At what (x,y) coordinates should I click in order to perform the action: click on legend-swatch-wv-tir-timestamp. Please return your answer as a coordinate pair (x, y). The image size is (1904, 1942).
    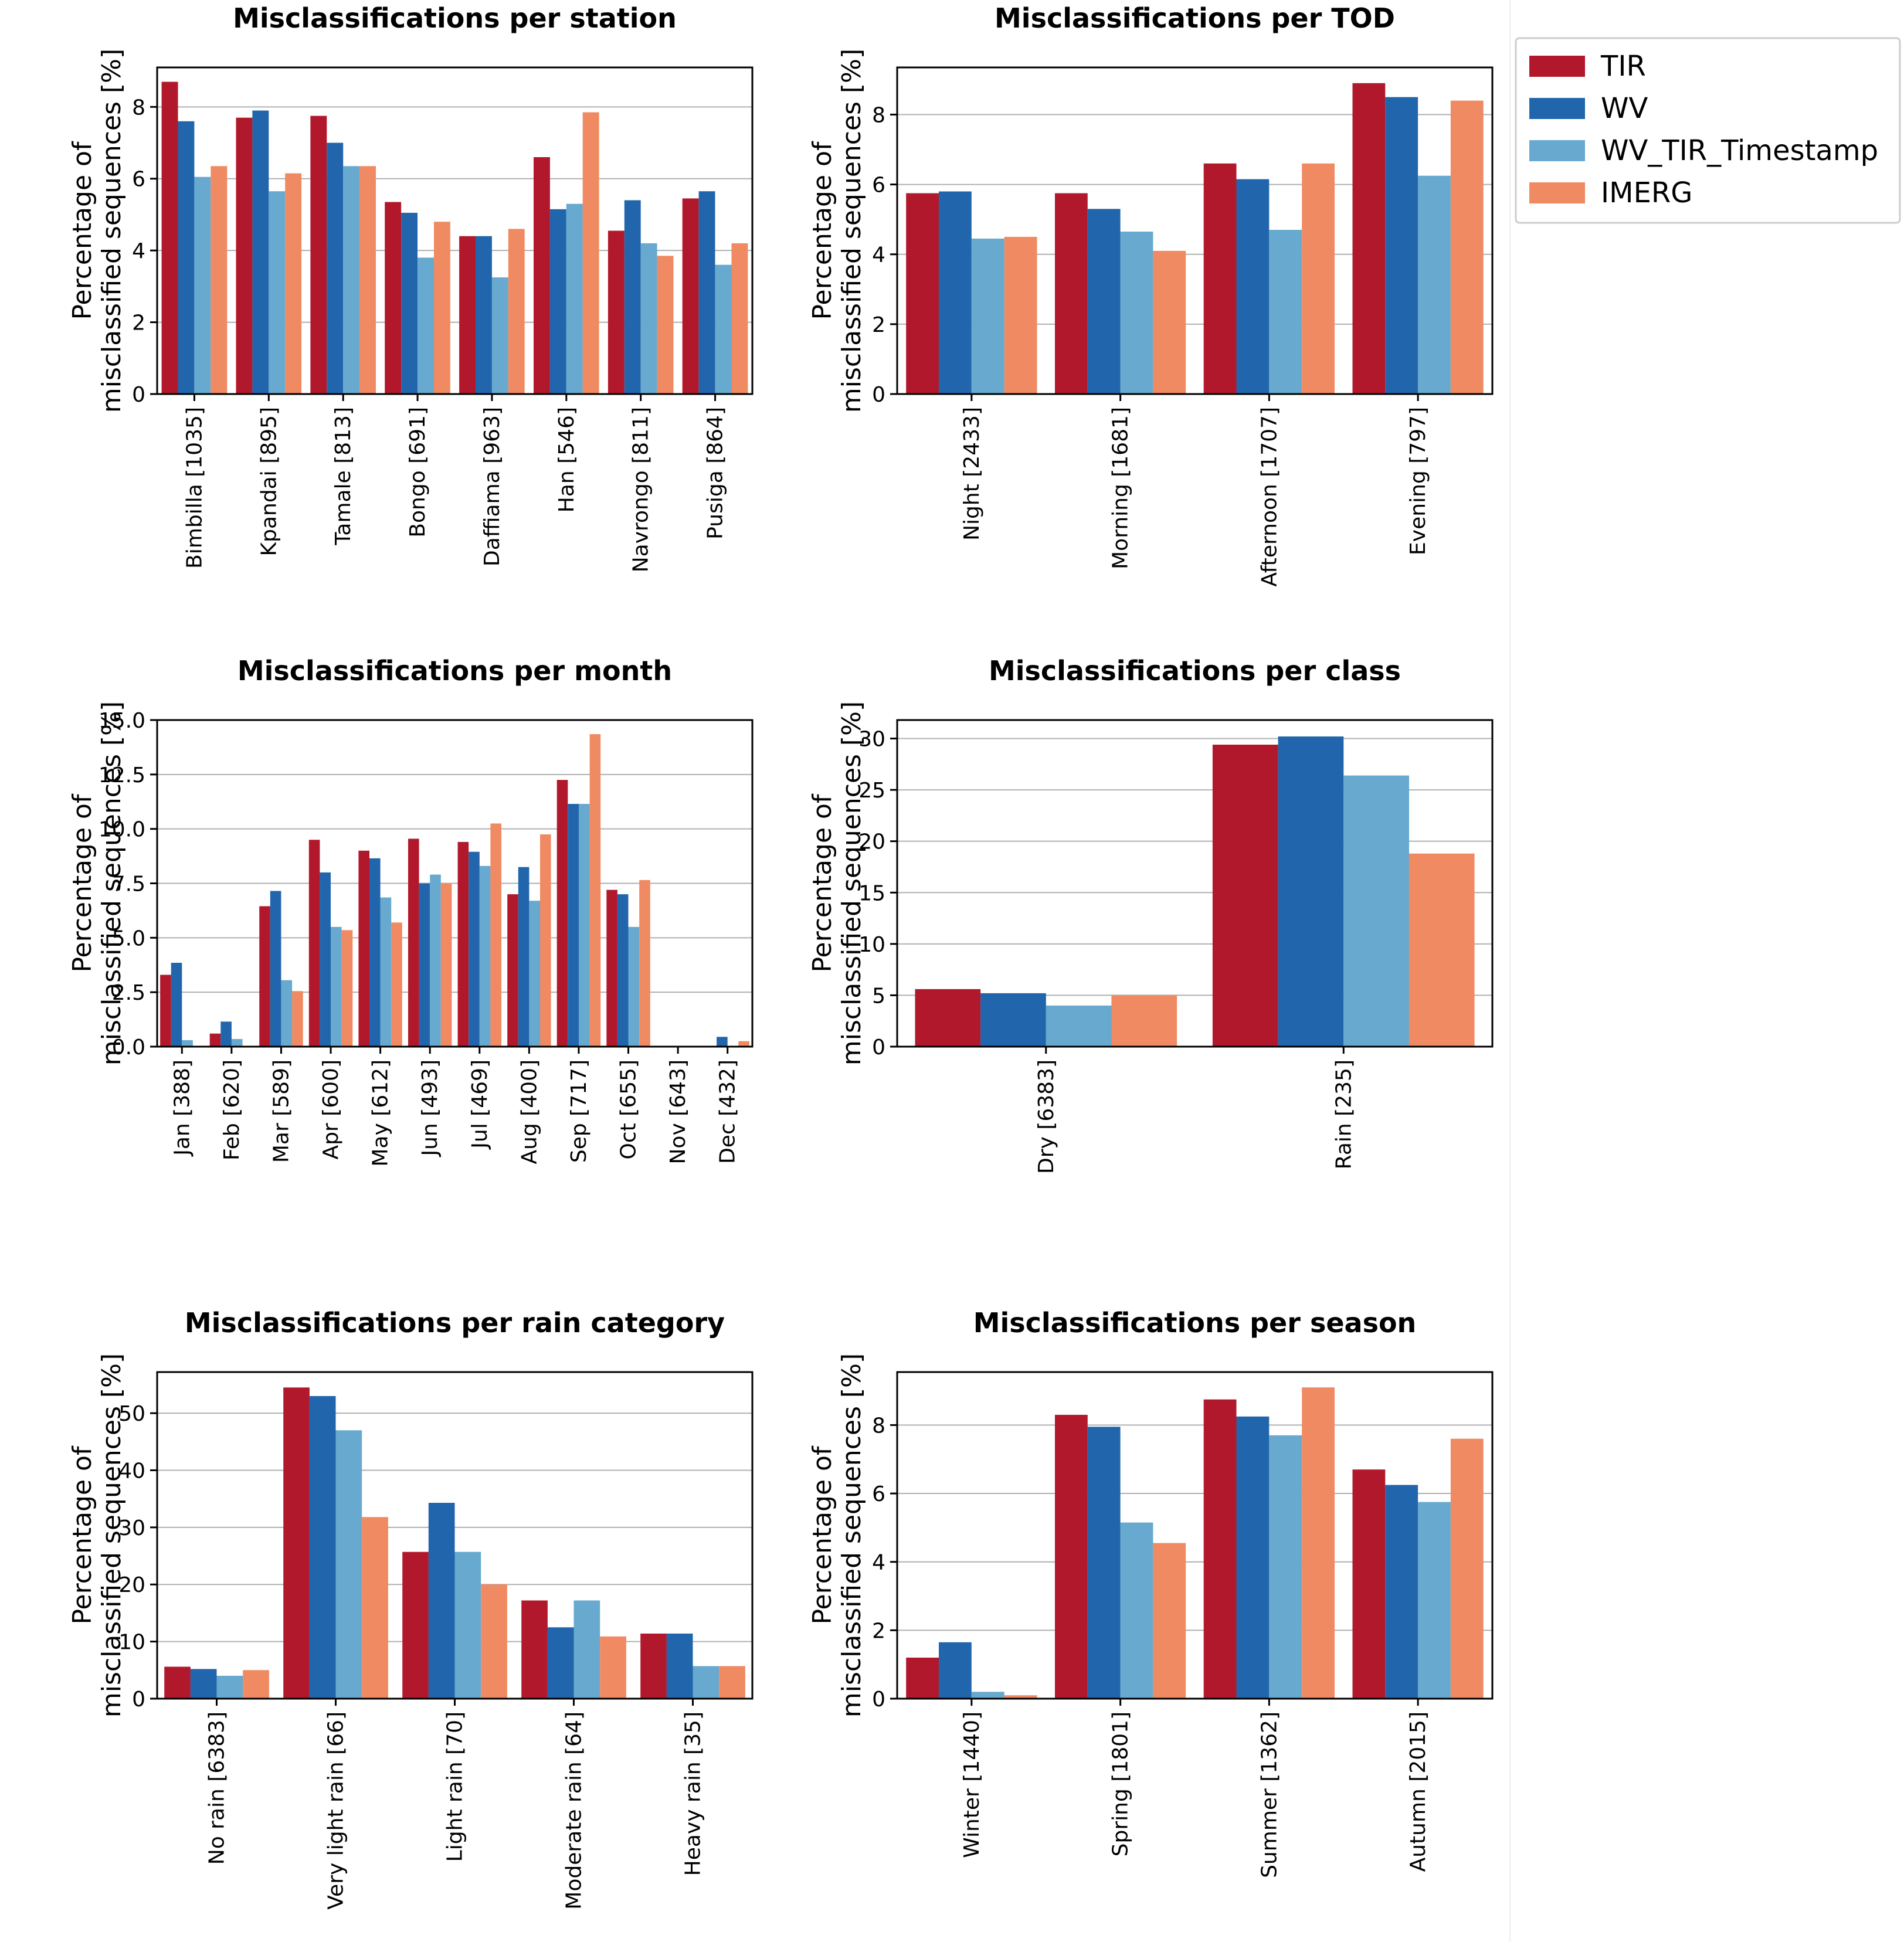
    Looking at the image, I should click on (1557, 150).